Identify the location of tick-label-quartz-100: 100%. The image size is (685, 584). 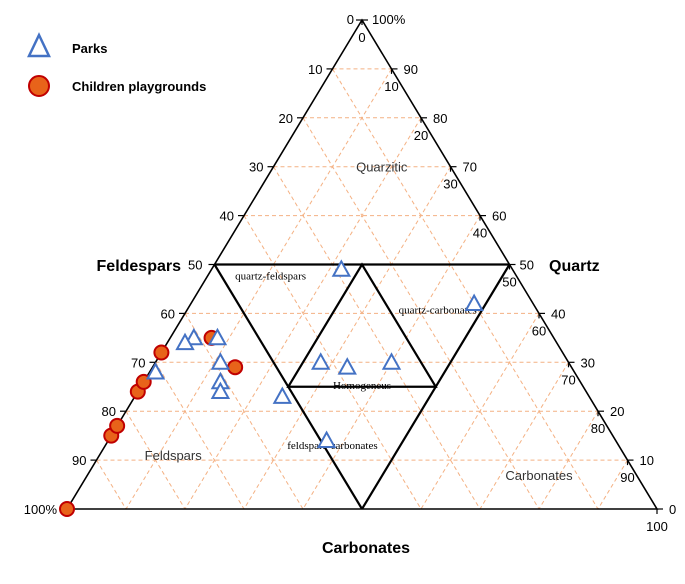
(389, 19).